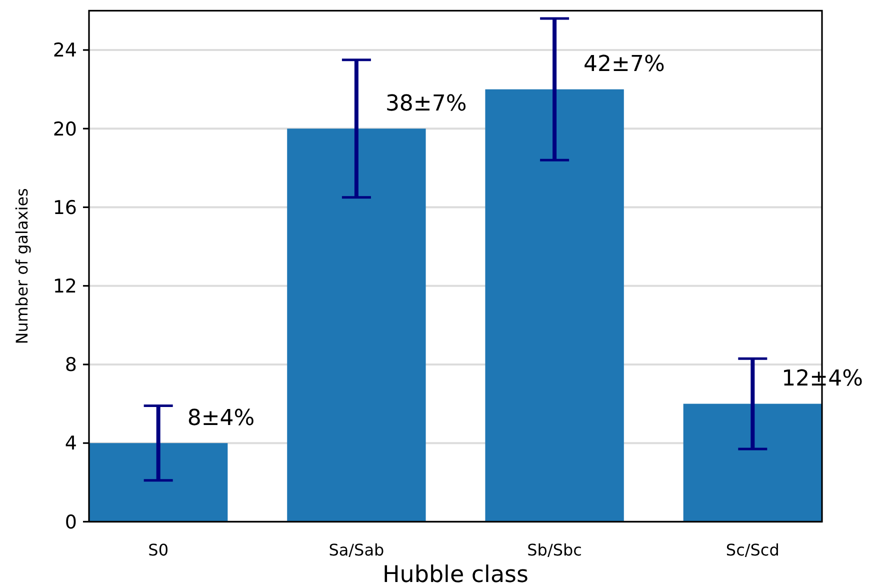  What do you see at coordinates (70, 443) in the screenshot?
I see `y-tick-label: 4` at bounding box center [70, 443].